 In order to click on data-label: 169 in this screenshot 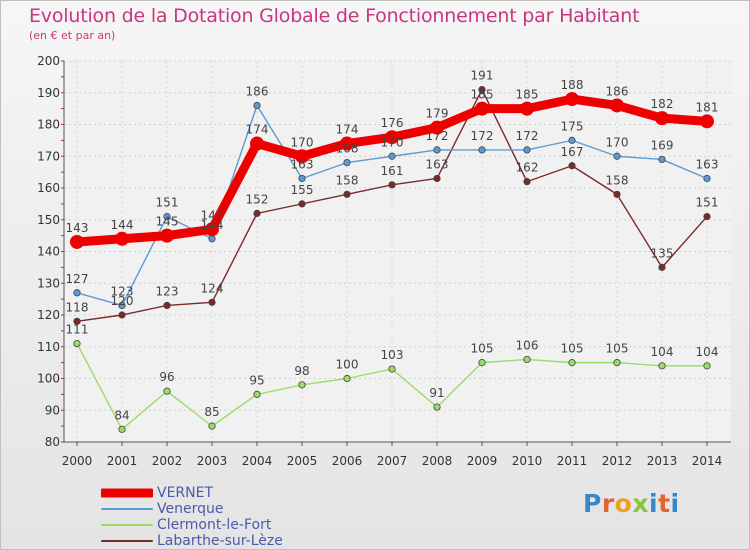, I will do `click(662, 145)`.